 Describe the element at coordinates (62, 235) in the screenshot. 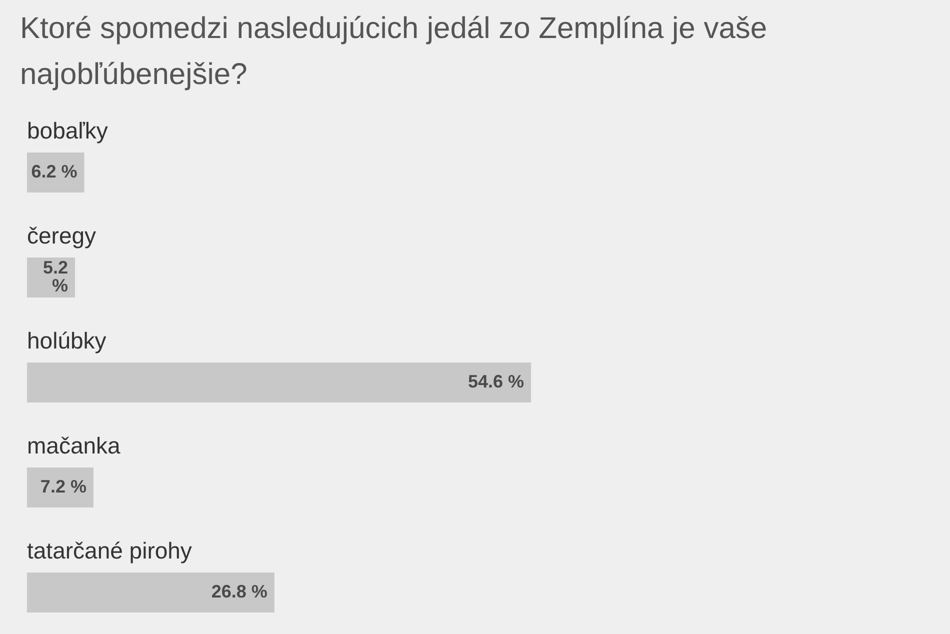

I see `y-tick-label: čeregy` at that location.